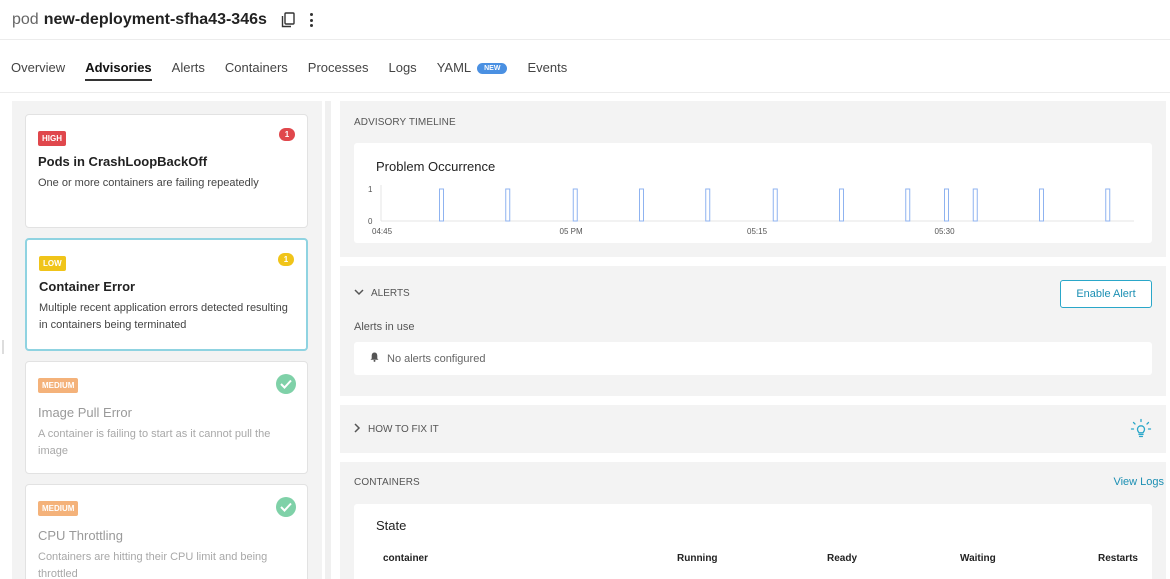 This screenshot has height=579, width=1170. I want to click on column-header-waiting: Waiting, so click(978, 558).